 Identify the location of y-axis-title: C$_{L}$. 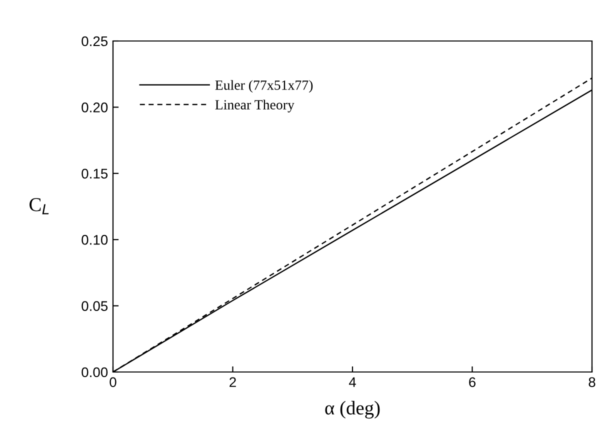
(39, 206).